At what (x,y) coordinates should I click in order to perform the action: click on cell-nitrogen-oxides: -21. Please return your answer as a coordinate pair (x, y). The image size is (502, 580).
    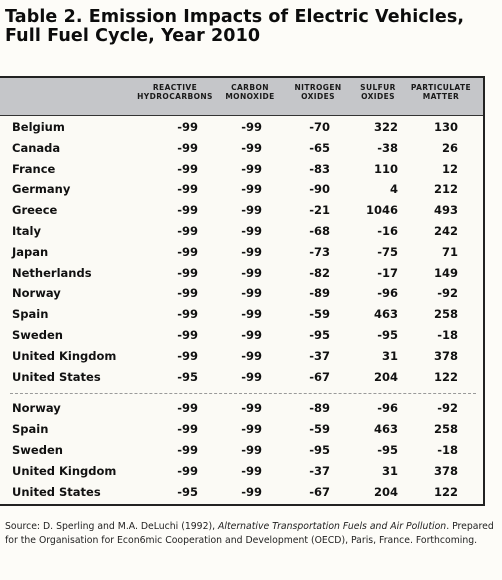
    Looking at the image, I should click on (319, 210).